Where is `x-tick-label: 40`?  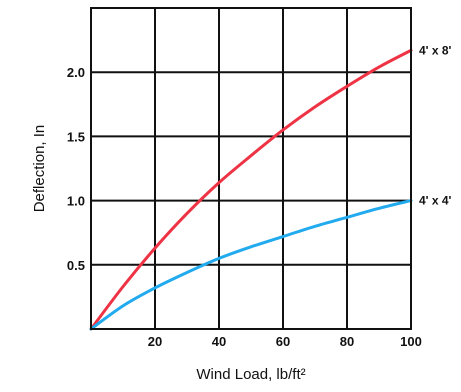
x-tick-label: 40 is located at coordinates (219, 341).